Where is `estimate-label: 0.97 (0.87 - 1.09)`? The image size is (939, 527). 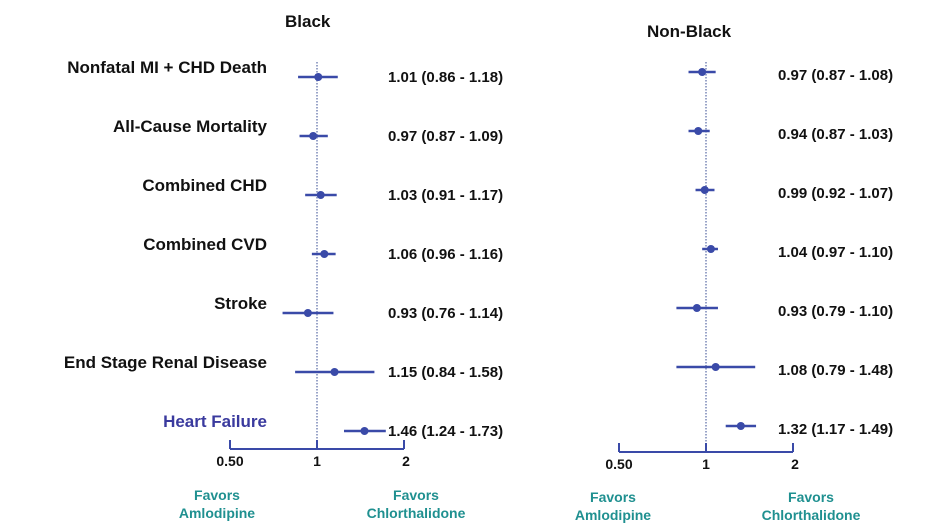
estimate-label: 0.97 (0.87 - 1.09) is located at coordinates (446, 136).